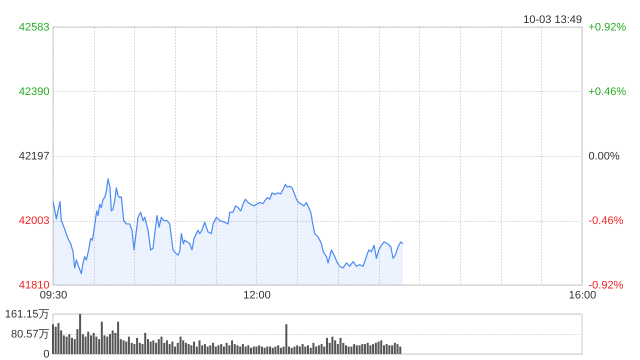 This screenshot has width=640, height=360. Describe the element at coordinates (34, 28) in the screenshot. I see `y-tick-label: 42583` at that location.